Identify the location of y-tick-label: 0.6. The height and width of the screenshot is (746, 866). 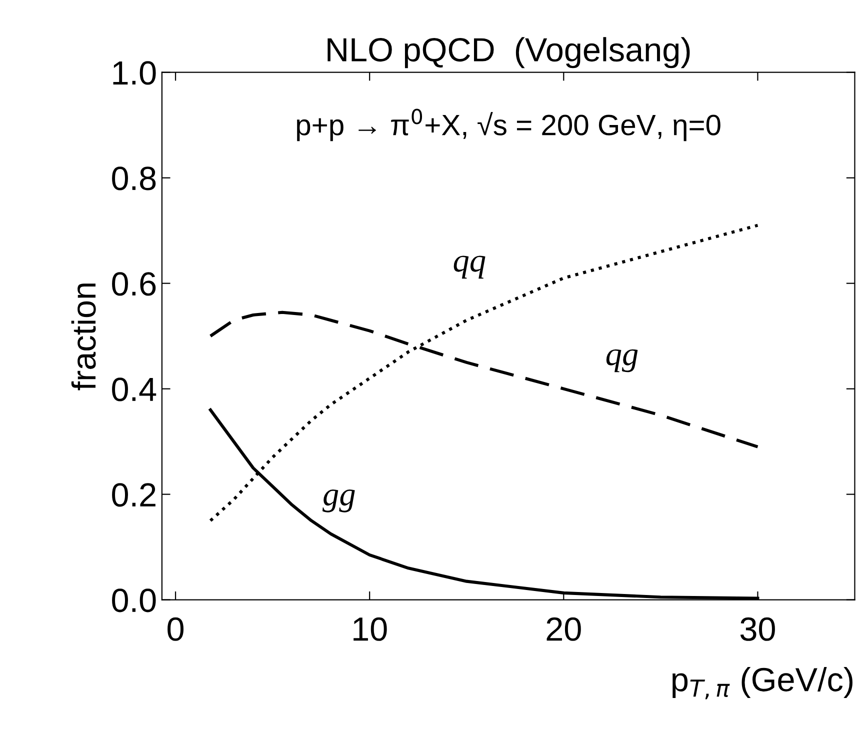
(134, 284).